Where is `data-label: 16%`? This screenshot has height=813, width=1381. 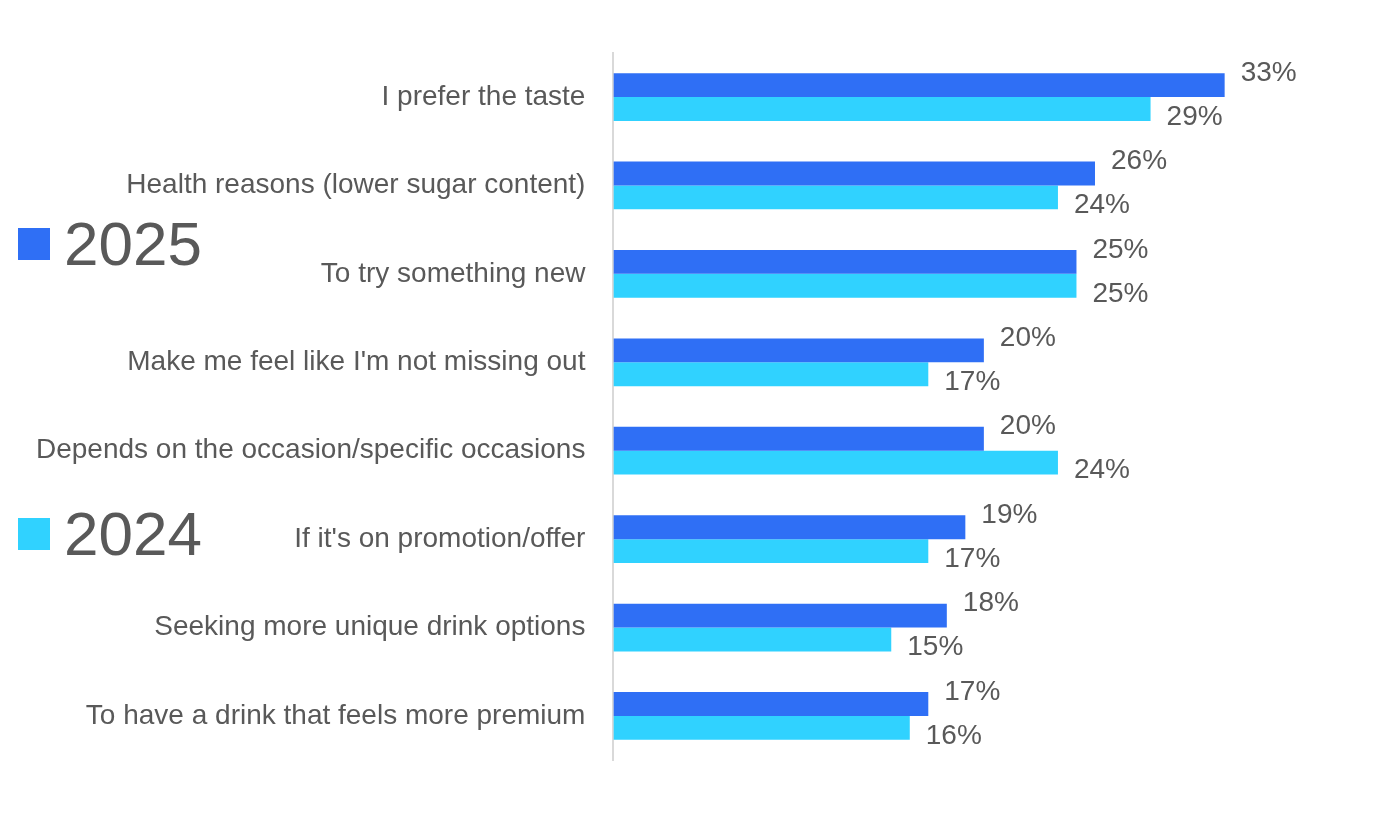
data-label: 16% is located at coordinates (953, 734).